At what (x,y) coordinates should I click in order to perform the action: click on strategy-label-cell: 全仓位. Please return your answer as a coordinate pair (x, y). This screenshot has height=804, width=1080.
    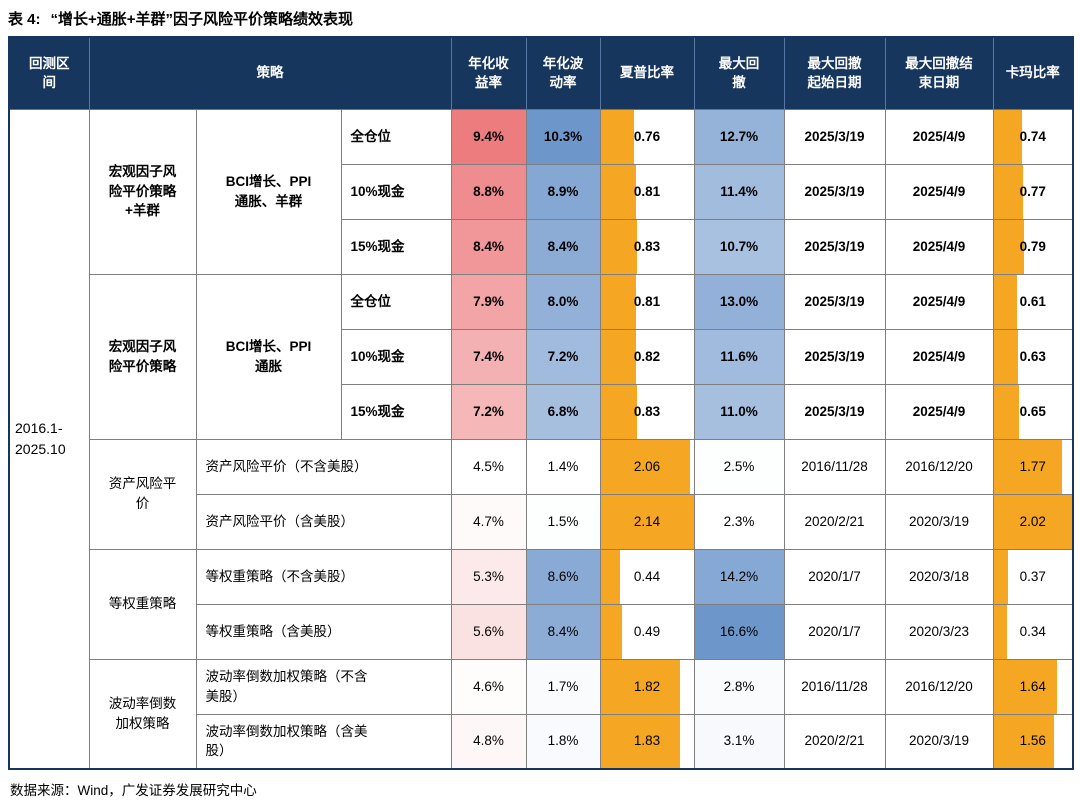
    Looking at the image, I should click on (396, 301).